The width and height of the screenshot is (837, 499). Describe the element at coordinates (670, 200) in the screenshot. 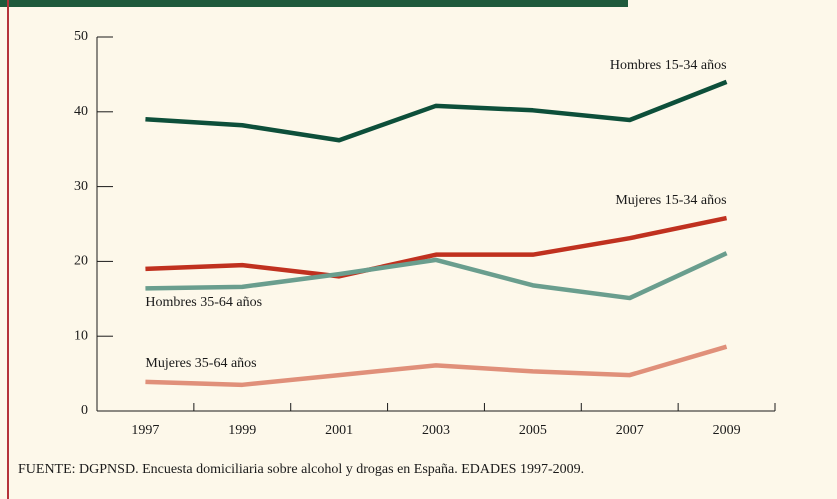

I see `series-label: Mujeres 15-34 años` at that location.